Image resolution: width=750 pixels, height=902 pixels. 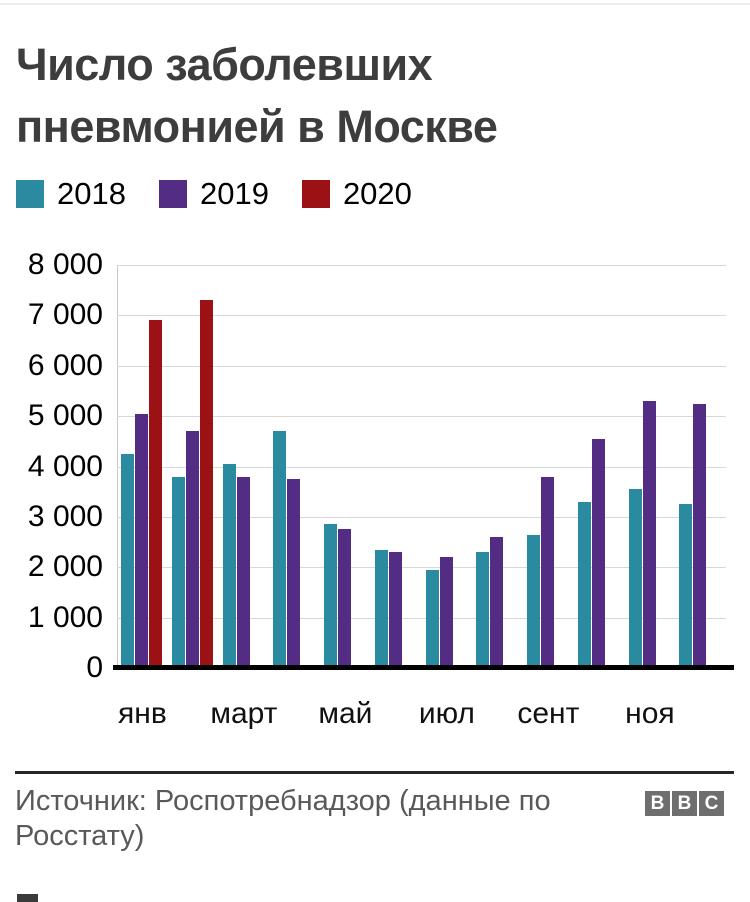 What do you see at coordinates (395, 610) in the screenshot?
I see `bar-2019-июн` at bounding box center [395, 610].